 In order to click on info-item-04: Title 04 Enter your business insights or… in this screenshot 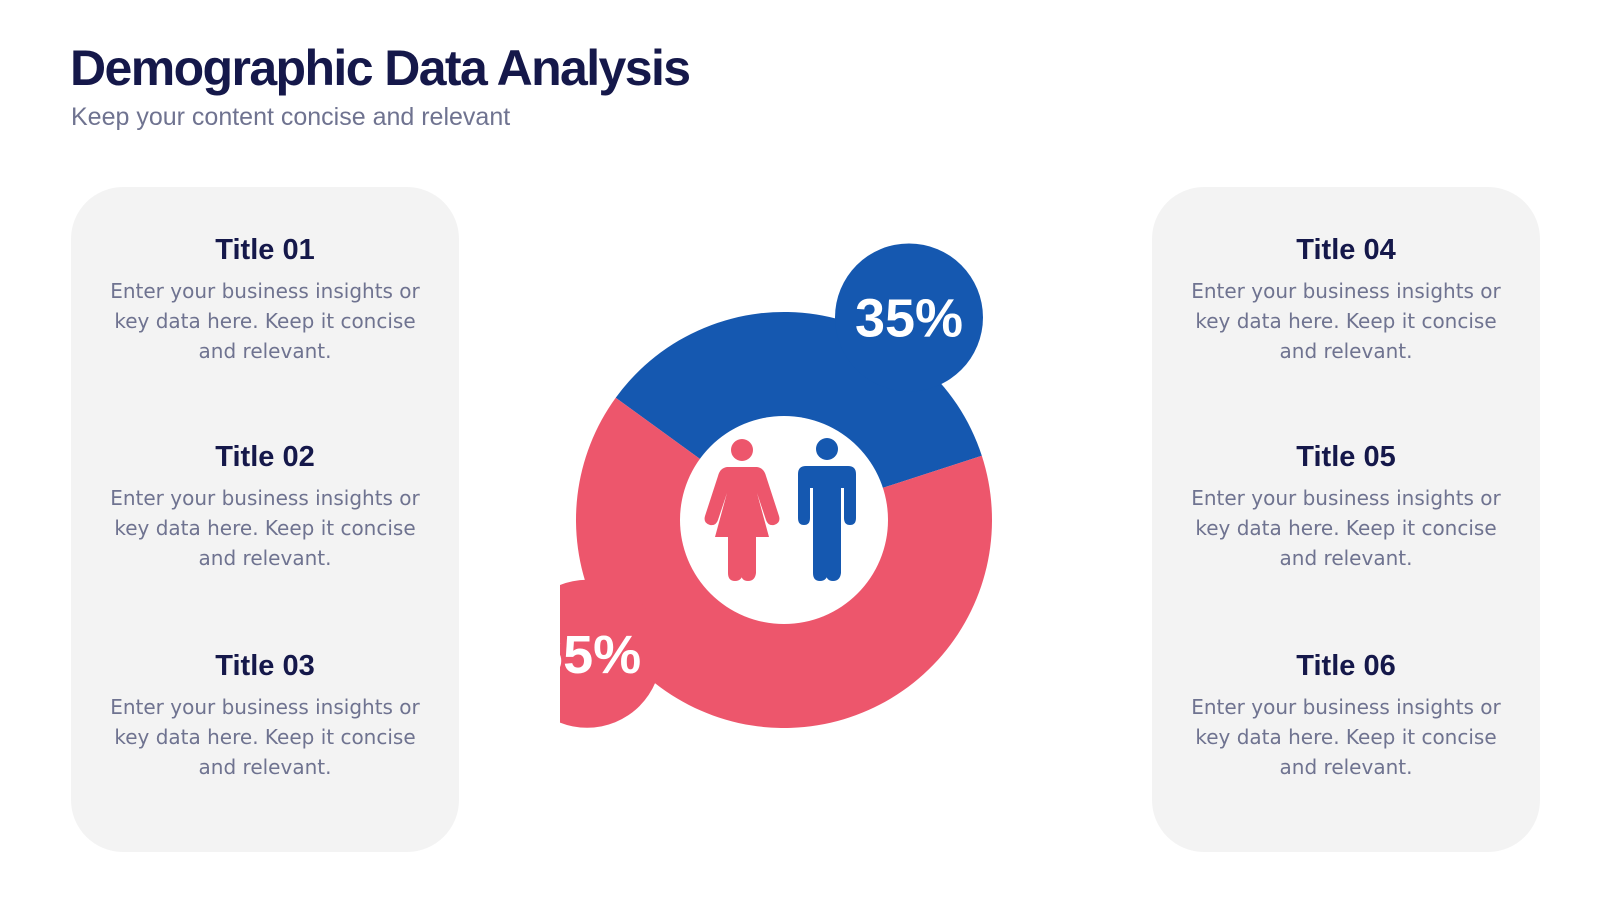, I will do `click(1346, 299)`.